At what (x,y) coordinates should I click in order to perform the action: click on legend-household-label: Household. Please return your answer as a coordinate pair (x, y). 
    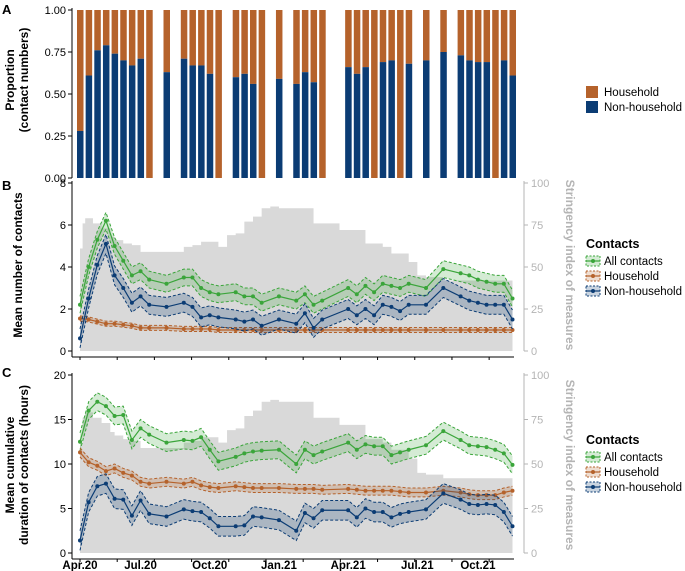
    Looking at the image, I should click on (631, 93).